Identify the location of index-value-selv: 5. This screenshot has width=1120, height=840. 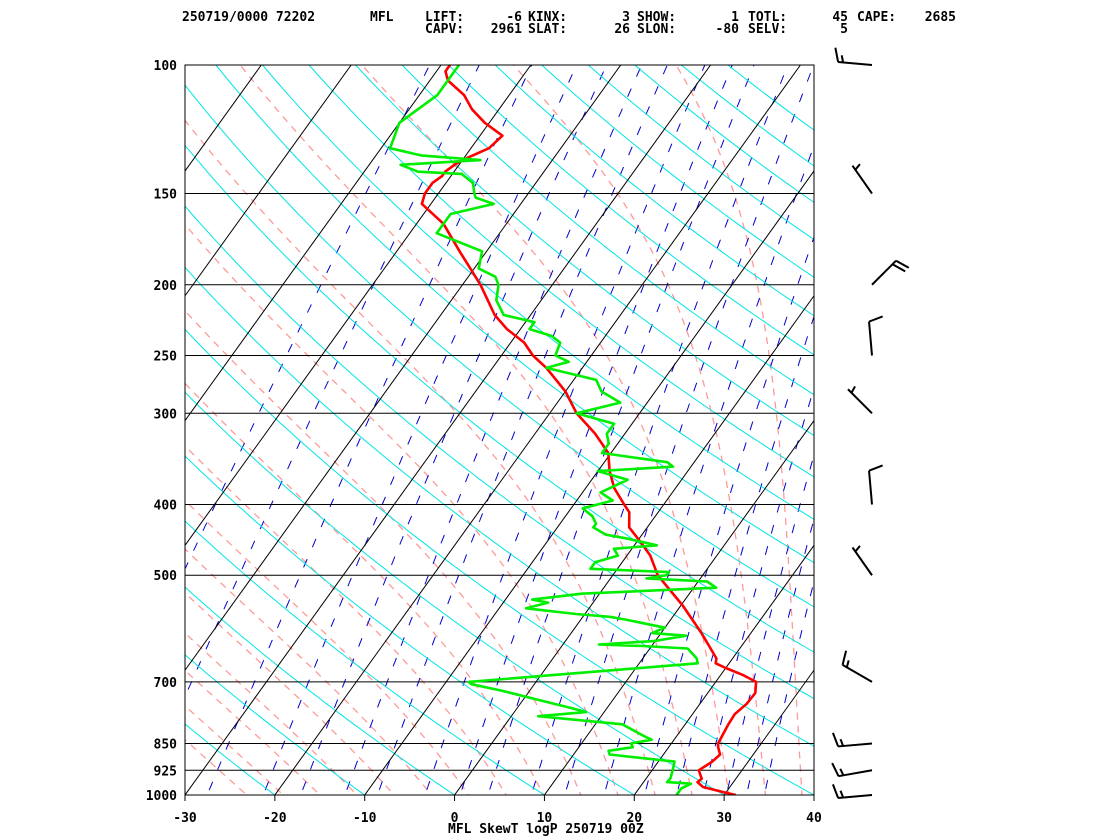
(844, 29).